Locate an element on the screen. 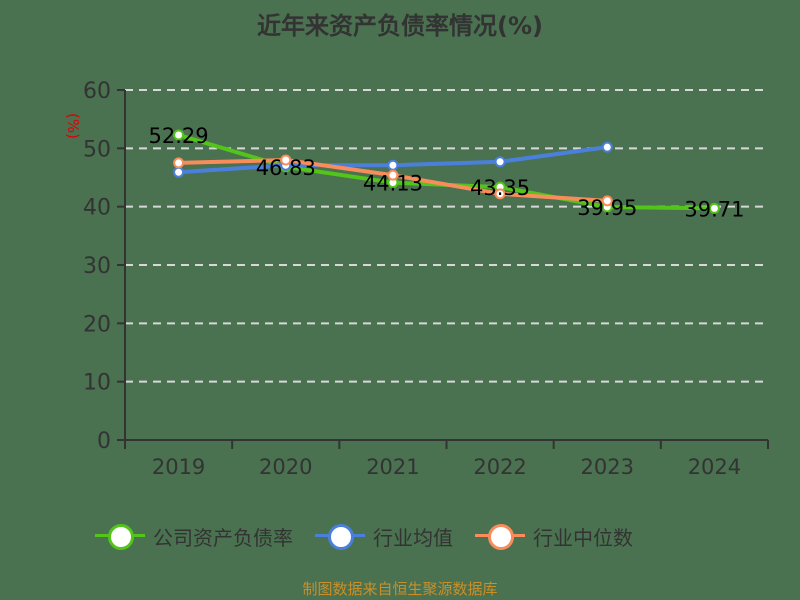 The image size is (800, 600). data-label: 52.29 is located at coordinates (179, 136).